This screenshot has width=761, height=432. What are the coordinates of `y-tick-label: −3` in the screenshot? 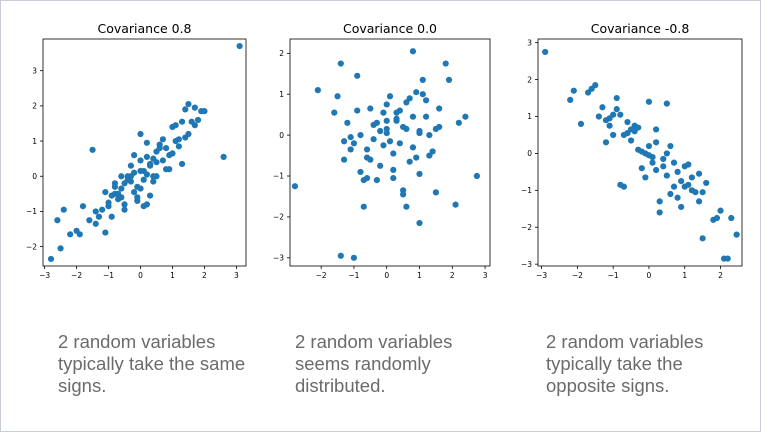 It's located at (526, 264).